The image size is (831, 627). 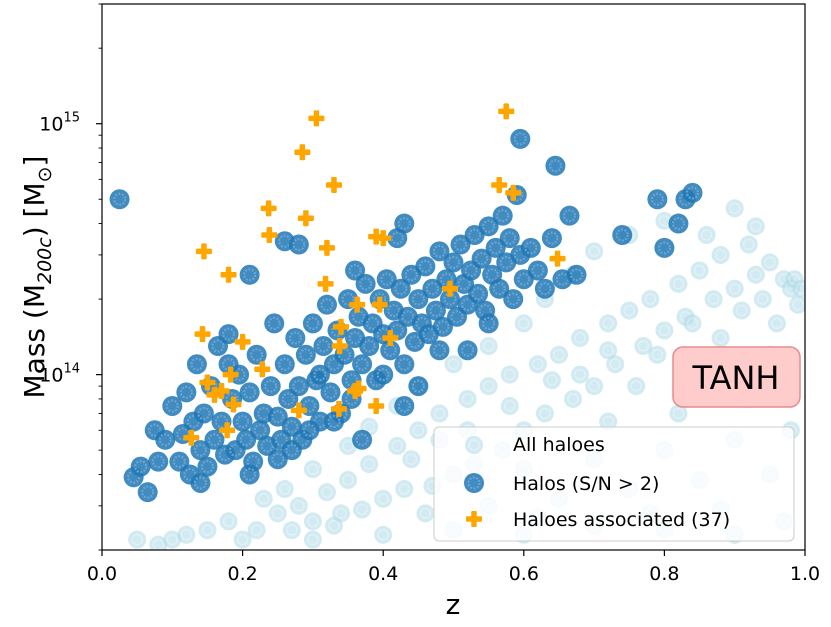 I want to click on y-axis-title-main: Mass (M, so click(x=34, y=341).